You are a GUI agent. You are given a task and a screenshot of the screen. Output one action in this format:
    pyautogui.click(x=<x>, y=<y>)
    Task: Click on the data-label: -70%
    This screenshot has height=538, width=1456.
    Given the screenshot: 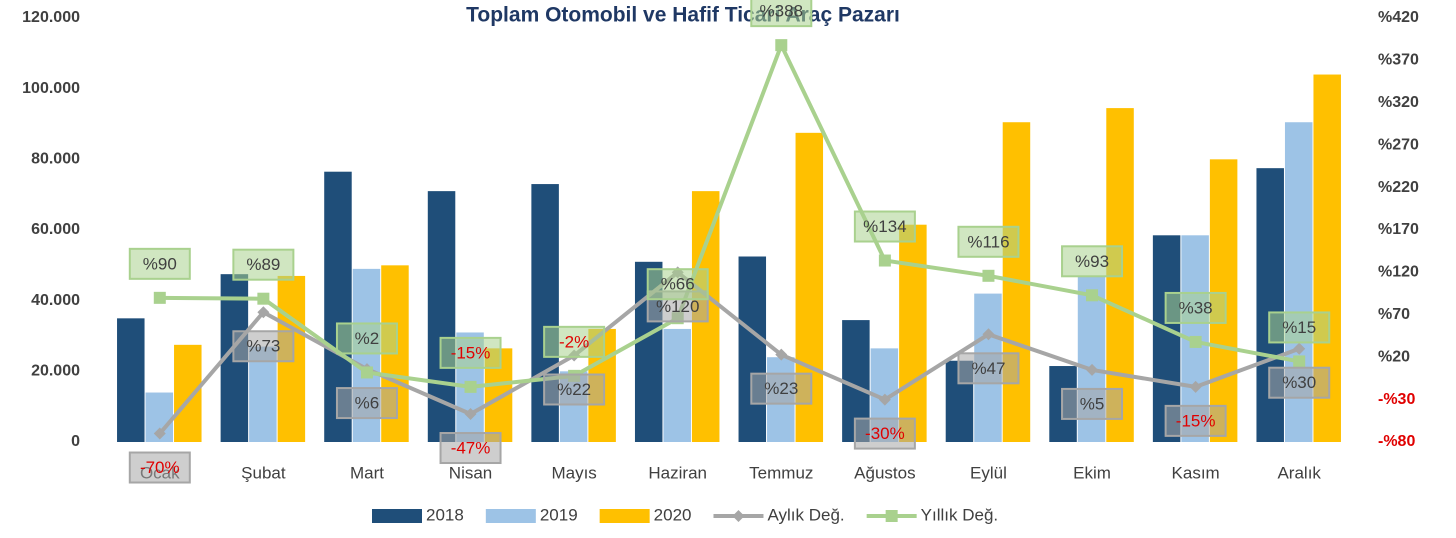 What is the action you would take?
    pyautogui.click(x=160, y=467)
    